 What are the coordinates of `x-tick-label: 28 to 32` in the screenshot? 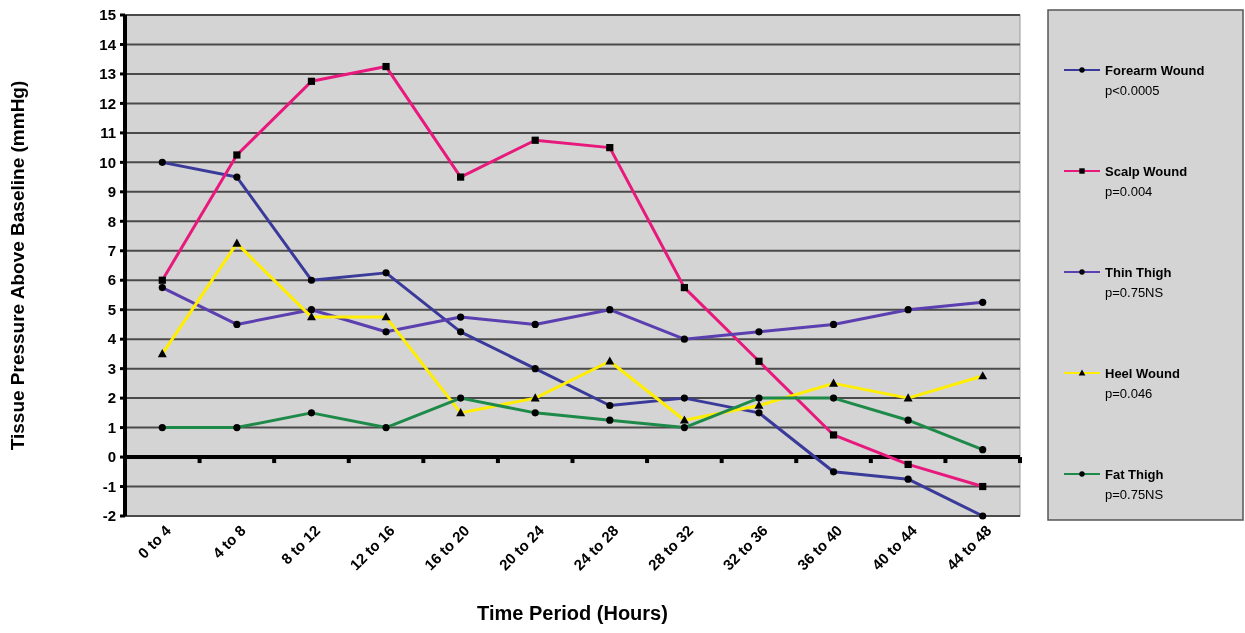 It's located at (670, 547).